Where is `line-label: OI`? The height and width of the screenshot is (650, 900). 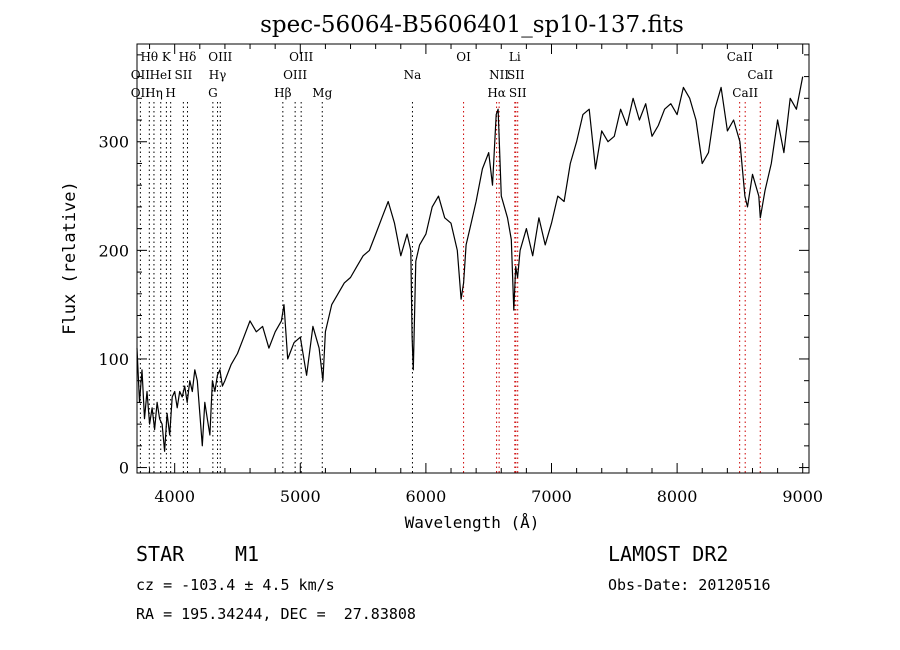 line-label: OI is located at coordinates (463, 57).